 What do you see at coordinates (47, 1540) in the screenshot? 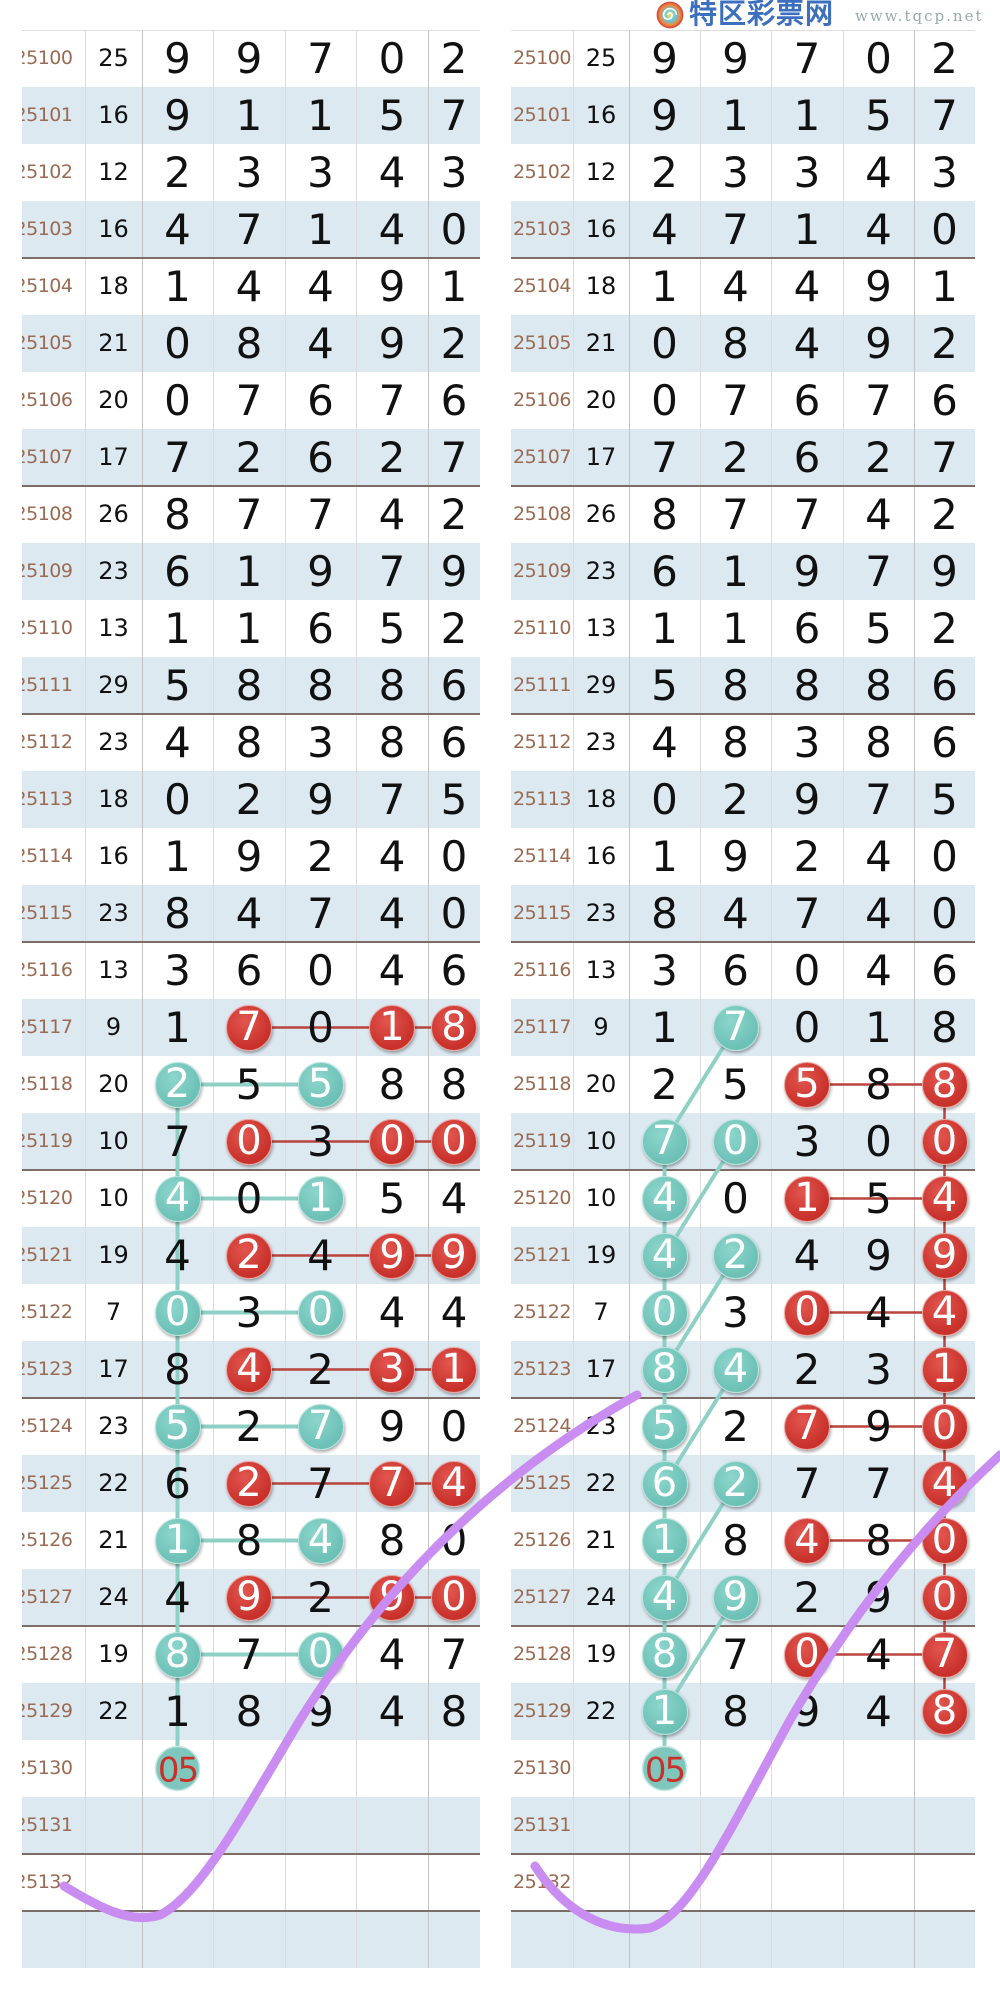
I see `period-number: 25126` at bounding box center [47, 1540].